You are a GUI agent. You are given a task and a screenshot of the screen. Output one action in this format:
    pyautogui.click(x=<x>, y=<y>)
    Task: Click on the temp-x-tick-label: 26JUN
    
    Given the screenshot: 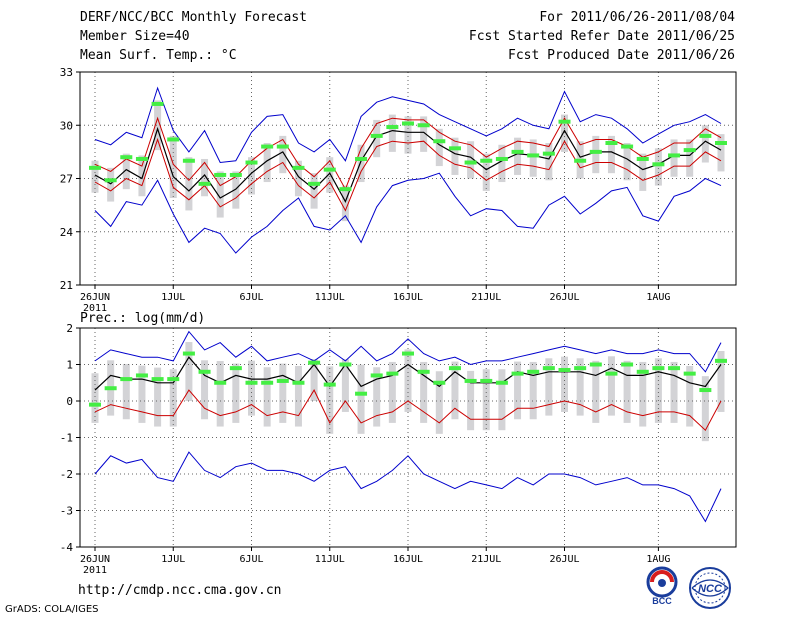 What is the action you would take?
    pyautogui.click(x=95, y=297)
    